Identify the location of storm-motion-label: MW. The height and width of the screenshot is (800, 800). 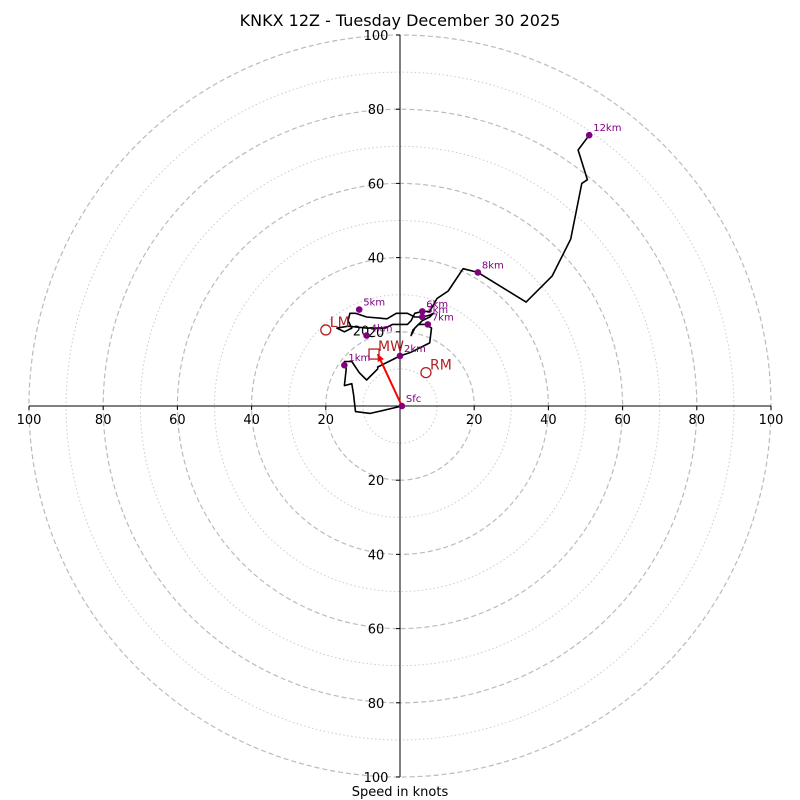
(391, 347).